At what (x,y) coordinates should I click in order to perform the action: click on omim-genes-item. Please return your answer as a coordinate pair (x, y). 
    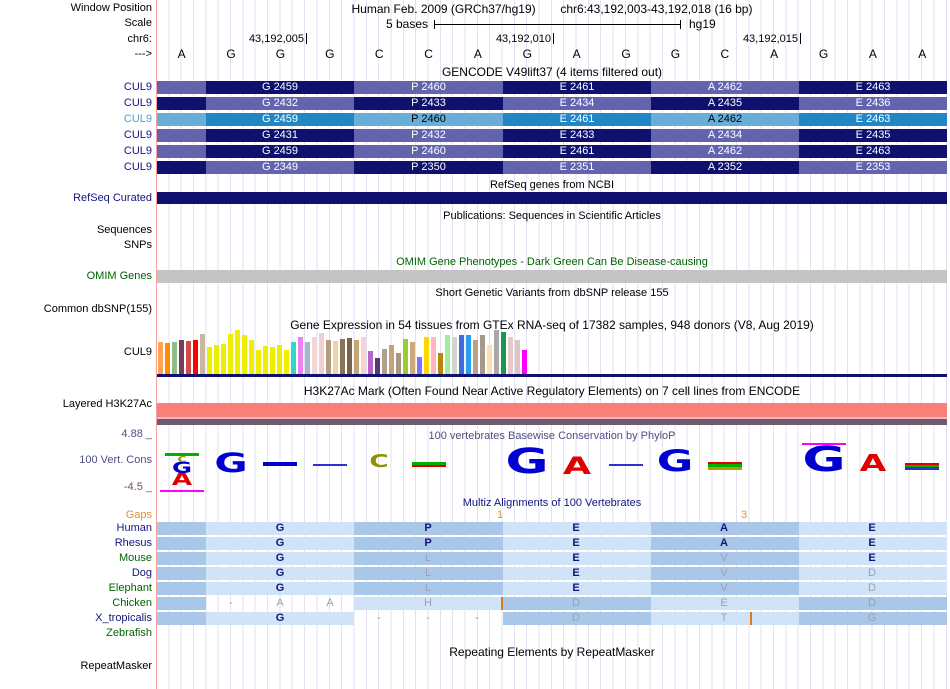
    Looking at the image, I should click on (552, 276).